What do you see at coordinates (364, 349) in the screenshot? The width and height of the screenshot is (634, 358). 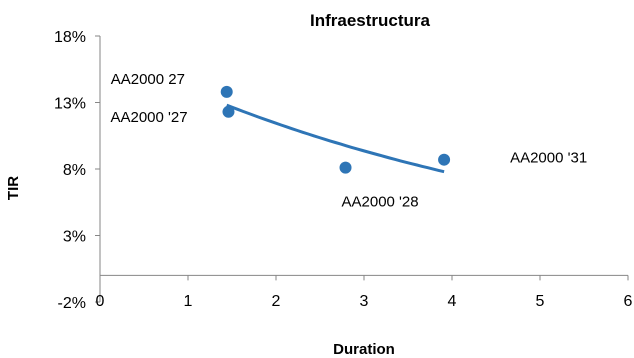 I see `x-axis-title: Duration` at bounding box center [364, 349].